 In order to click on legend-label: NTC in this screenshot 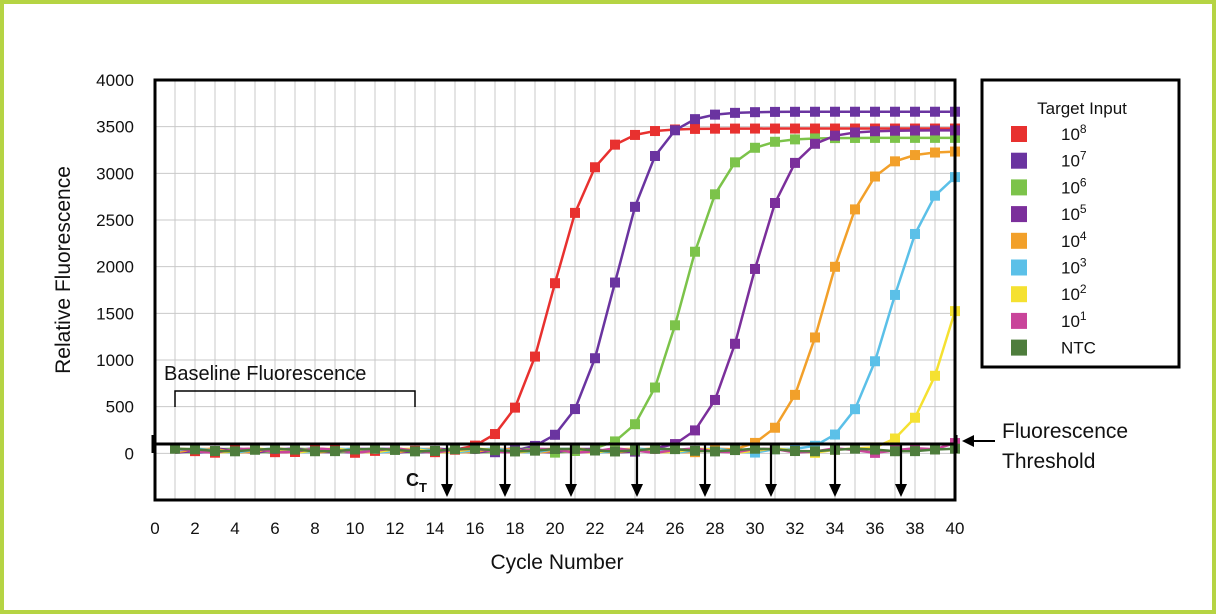, I will do `click(1078, 348)`.